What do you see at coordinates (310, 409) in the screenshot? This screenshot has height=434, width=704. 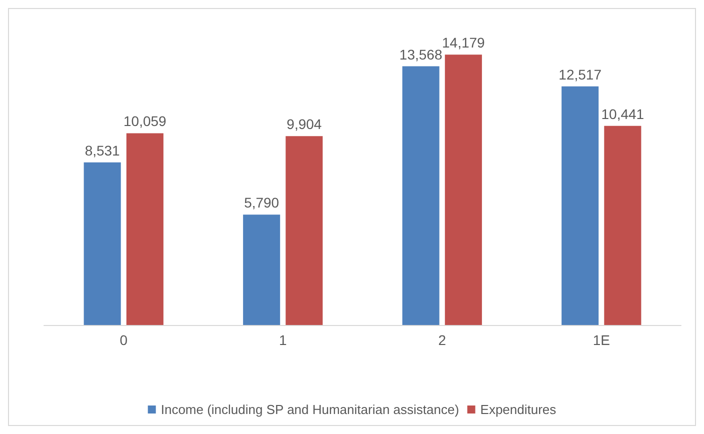 I see `legend-label: Income (including SP and Humanitarian assistance)` at bounding box center [310, 409].